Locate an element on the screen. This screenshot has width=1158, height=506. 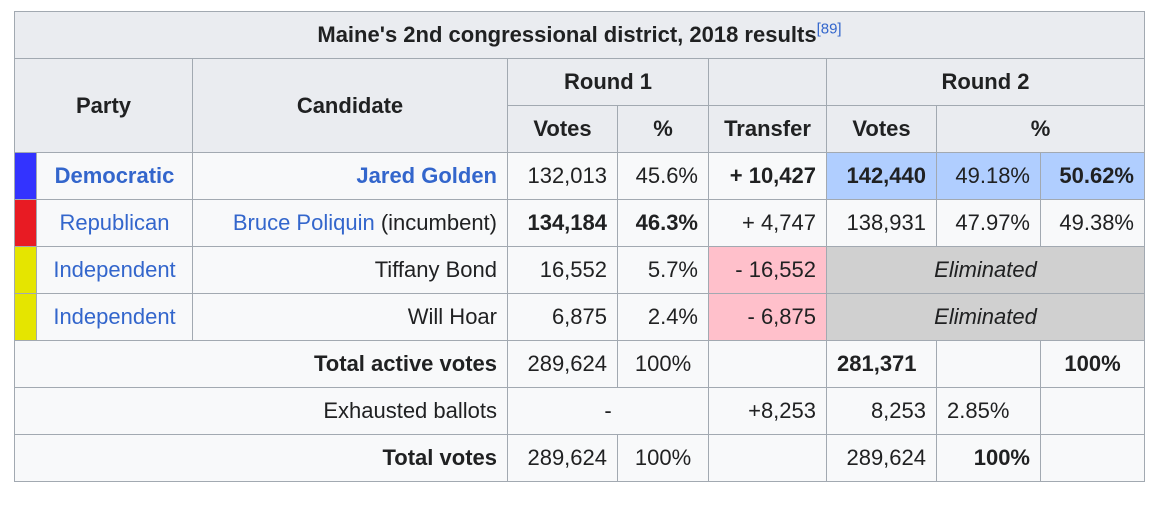
r2-pct2-cell: 49.38% is located at coordinates (1092, 223).